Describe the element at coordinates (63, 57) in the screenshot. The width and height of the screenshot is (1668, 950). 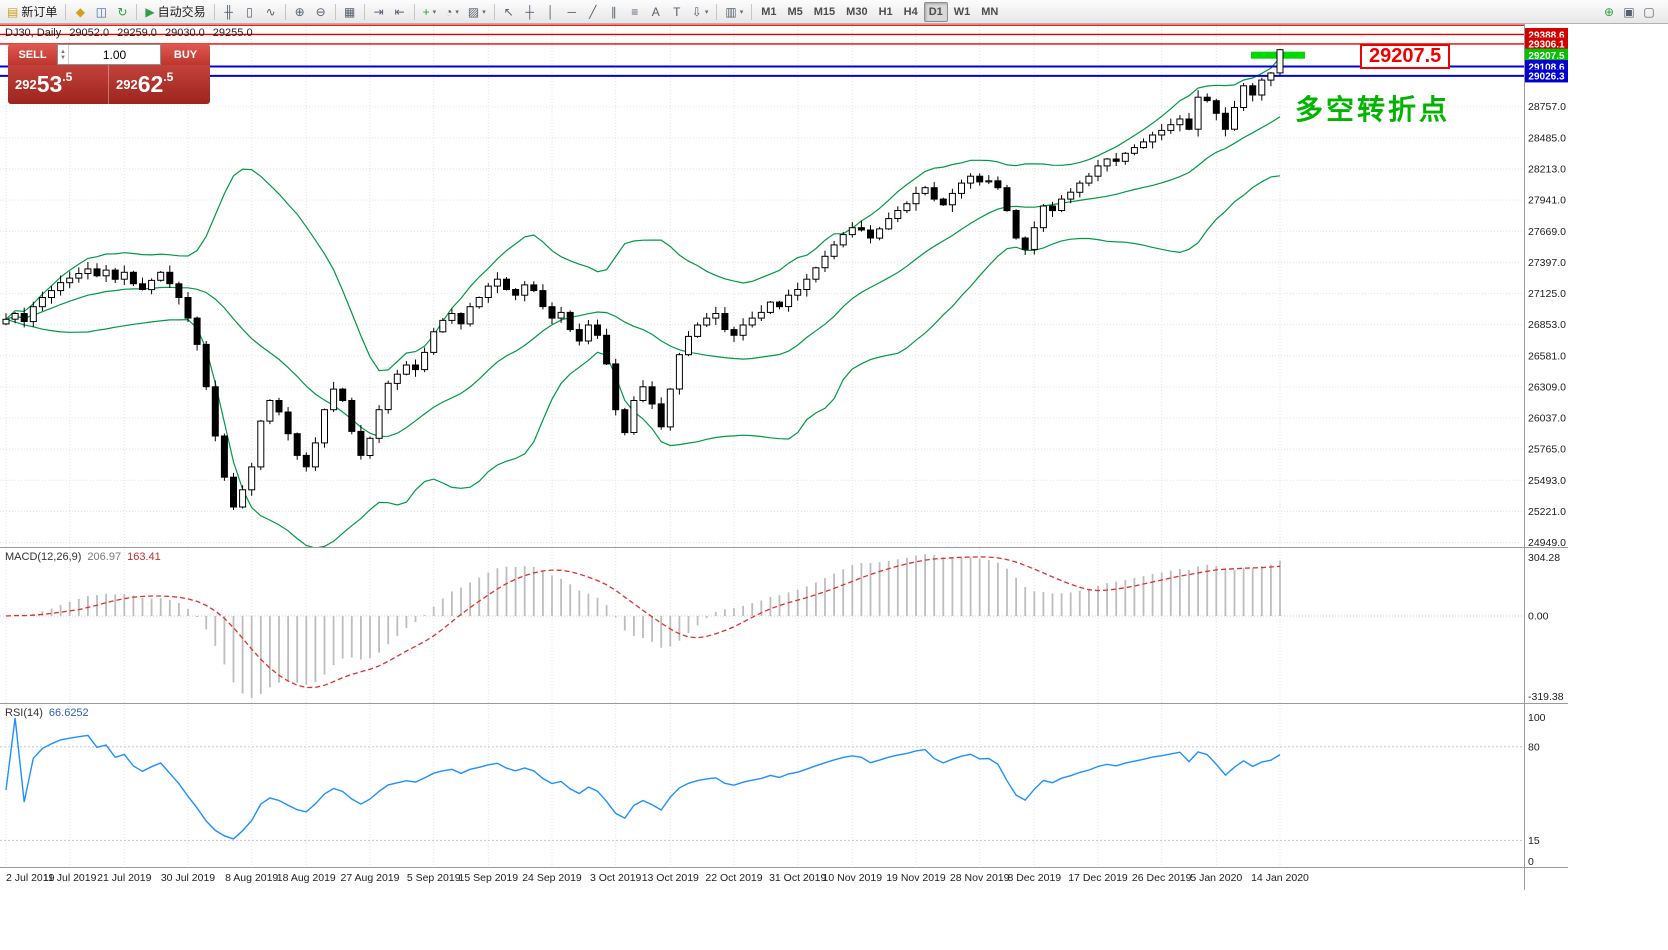
I see `spinner-down-icon: ▼` at that location.